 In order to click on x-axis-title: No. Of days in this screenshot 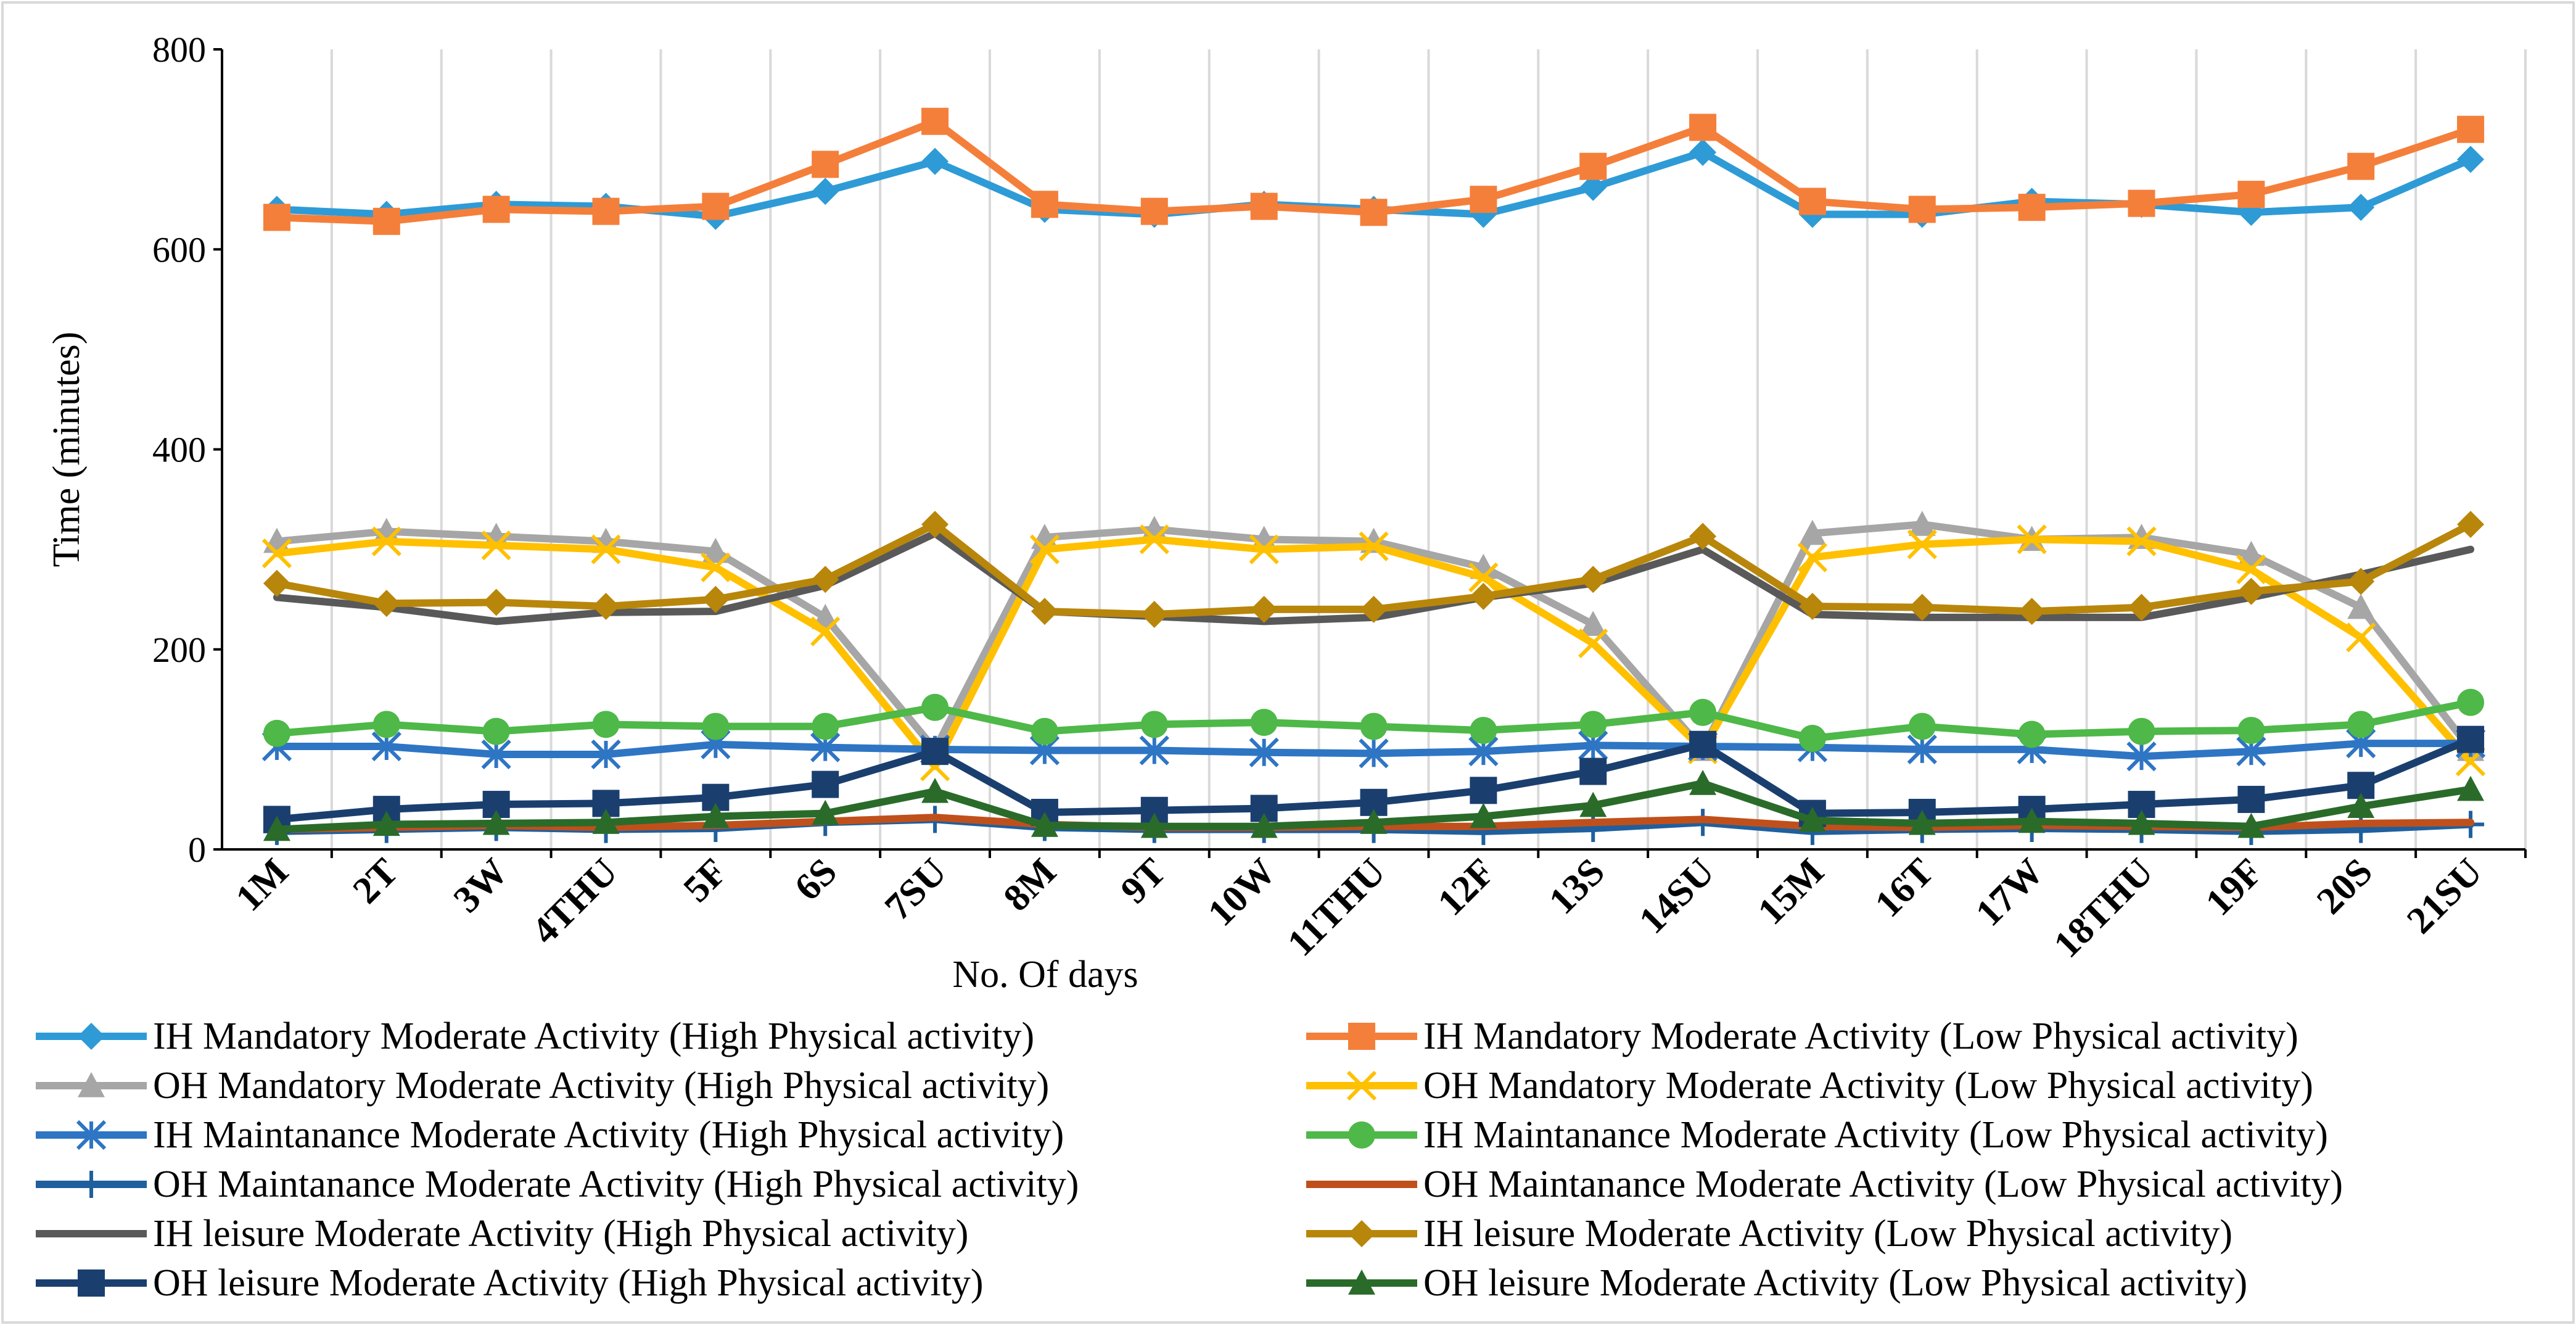, I will do `click(1045, 975)`.